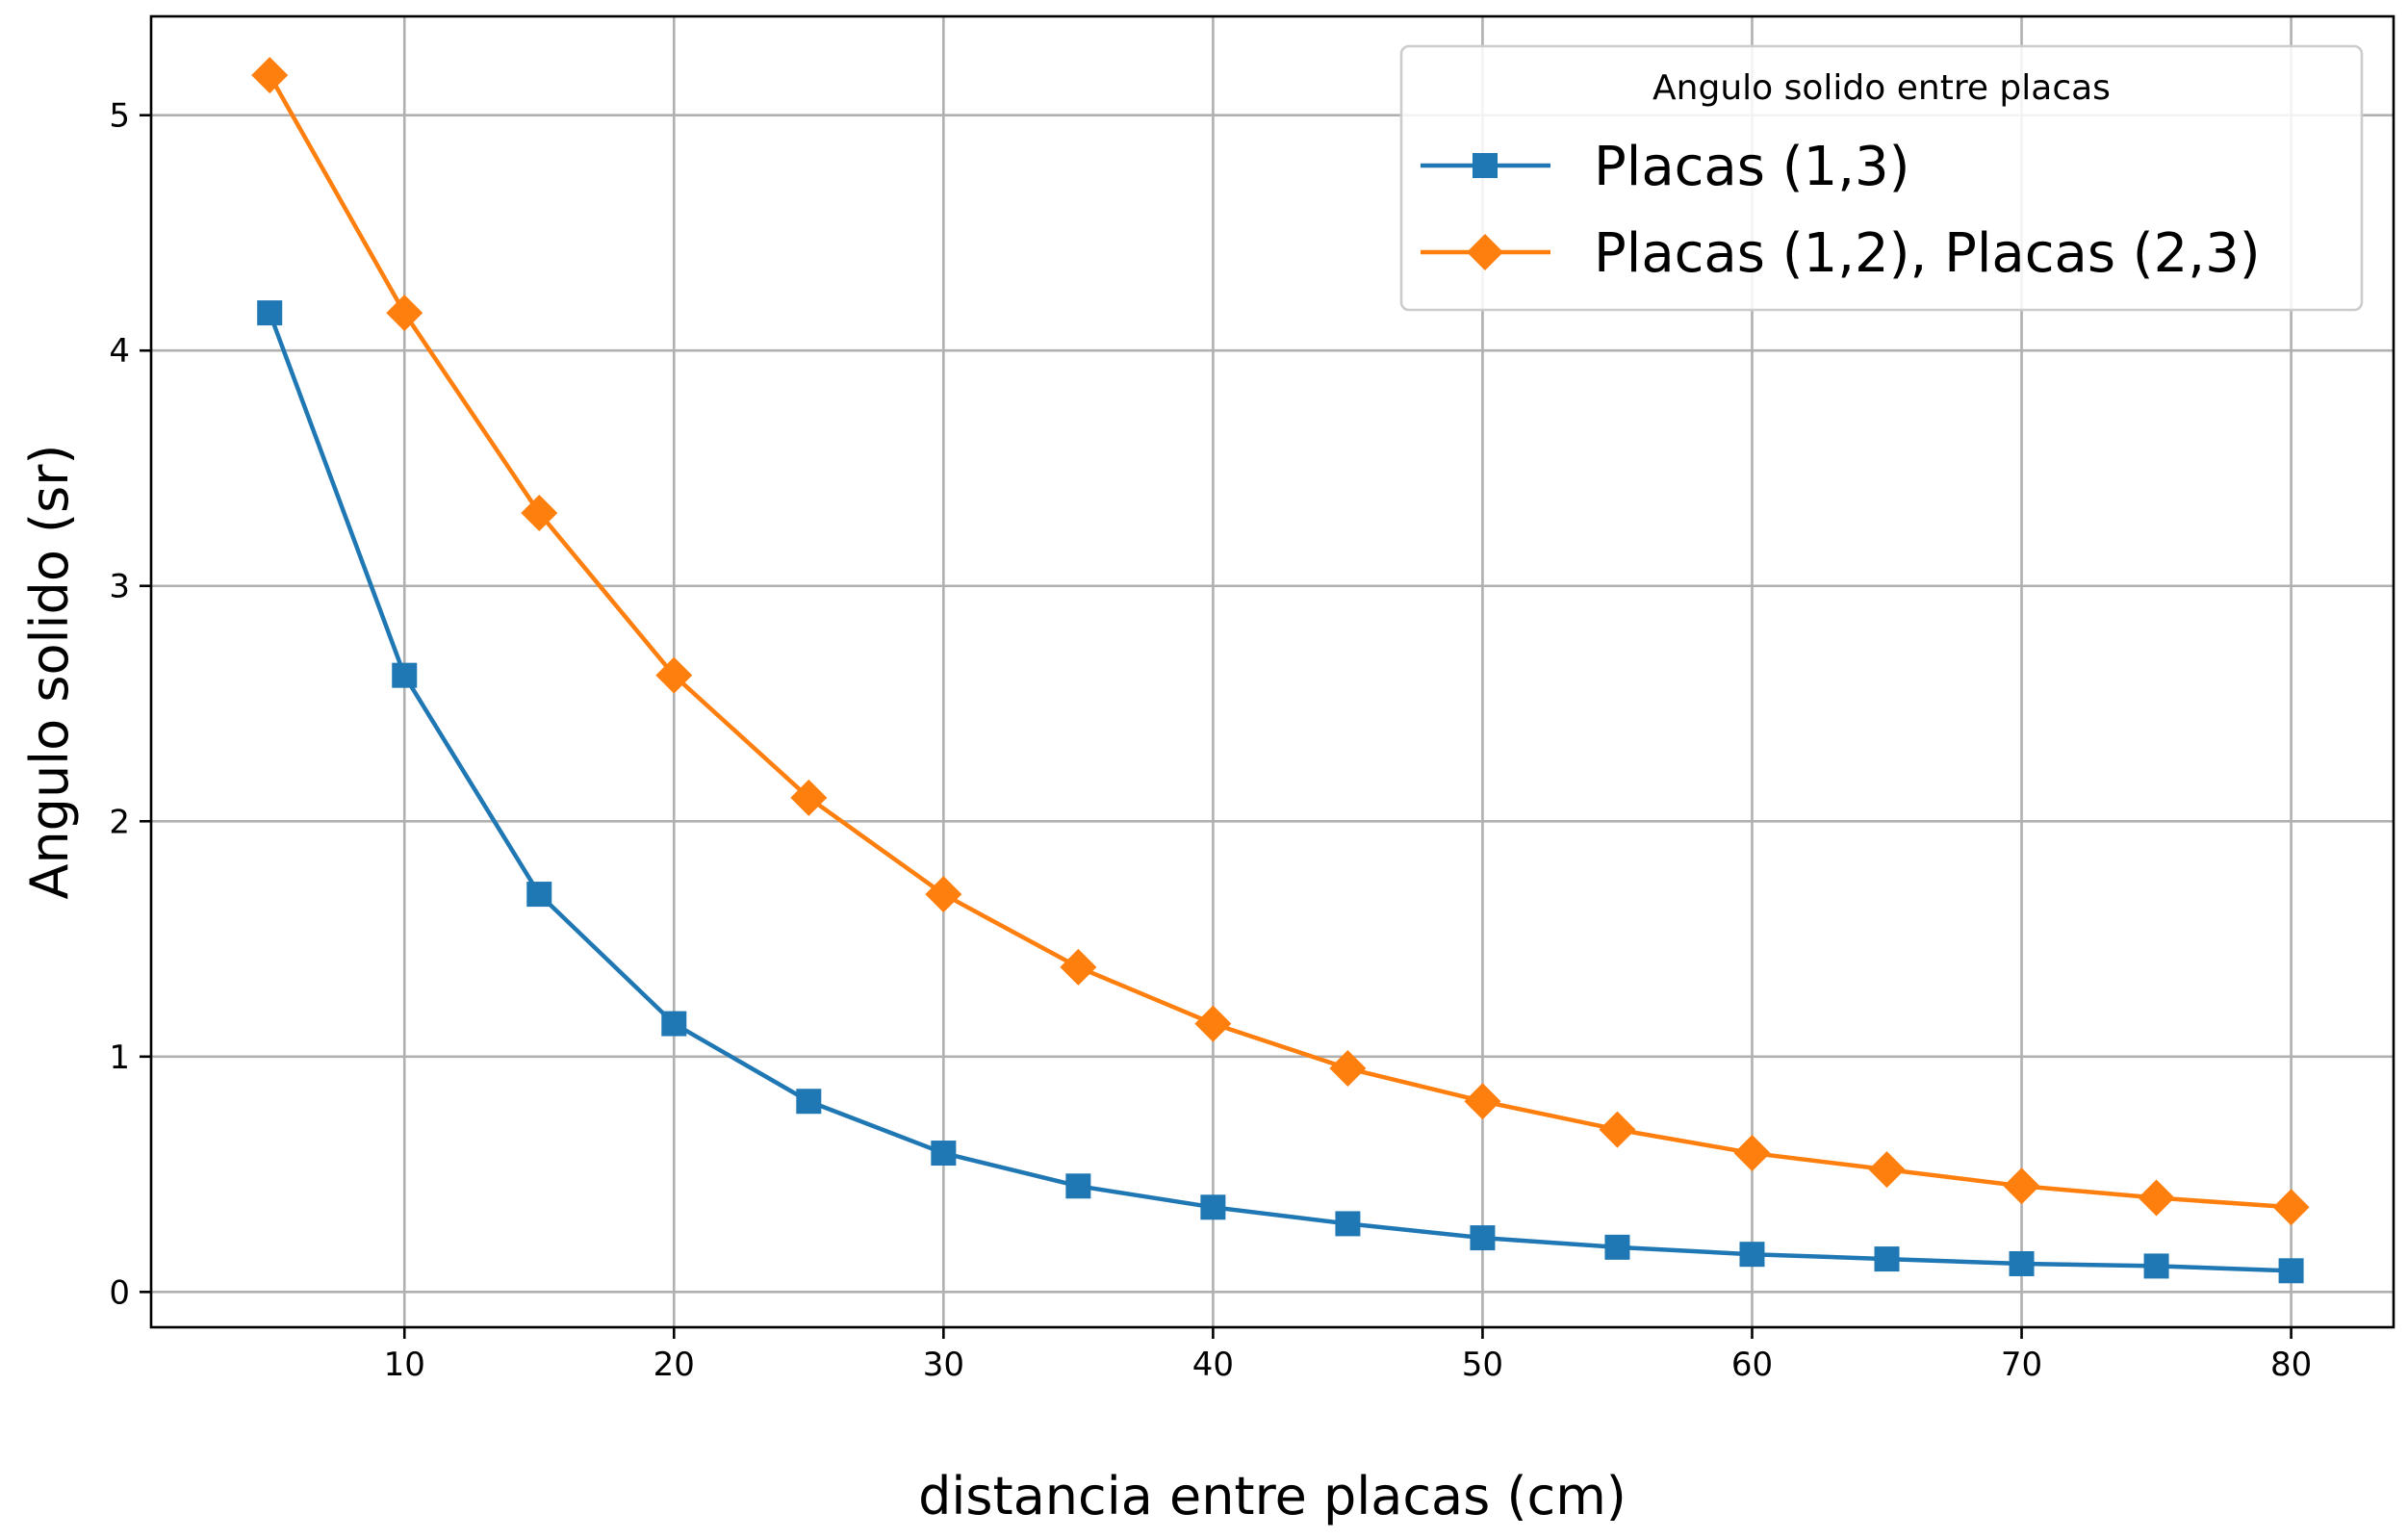  Describe the element at coordinates (404, 1365) in the screenshot. I see `x-tick-label: 10` at that location.